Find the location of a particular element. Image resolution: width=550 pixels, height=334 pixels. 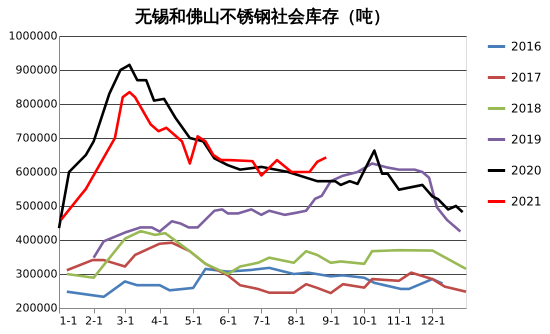

x-tick-label: 6-1 is located at coordinates (228, 321).